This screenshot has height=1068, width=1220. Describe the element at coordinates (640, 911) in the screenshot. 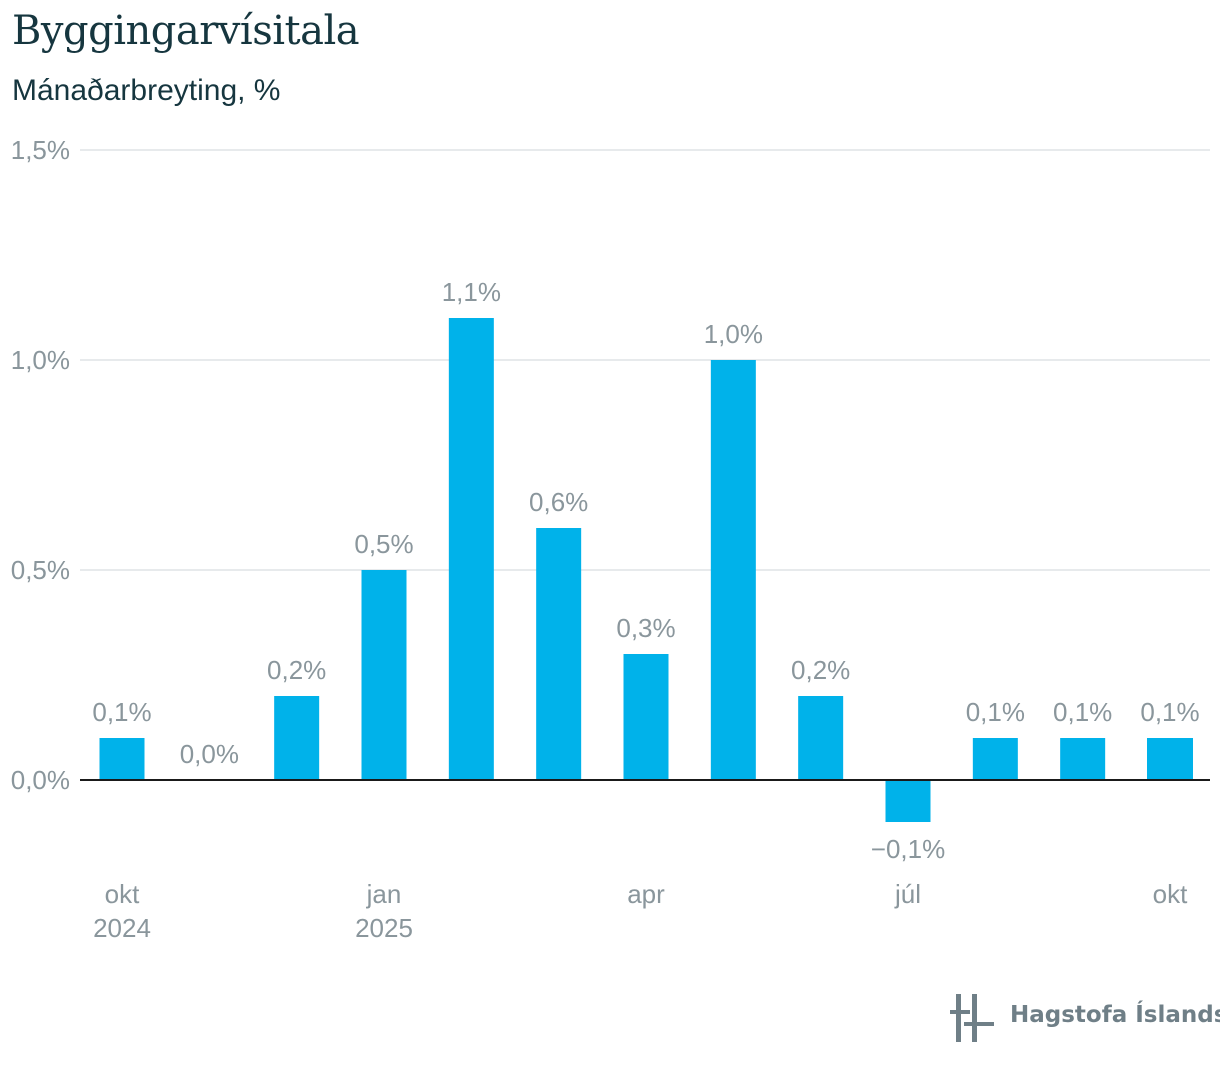

I see `x-axis-ticks: okt 2024 jan 2025 apr júl okt` at that location.